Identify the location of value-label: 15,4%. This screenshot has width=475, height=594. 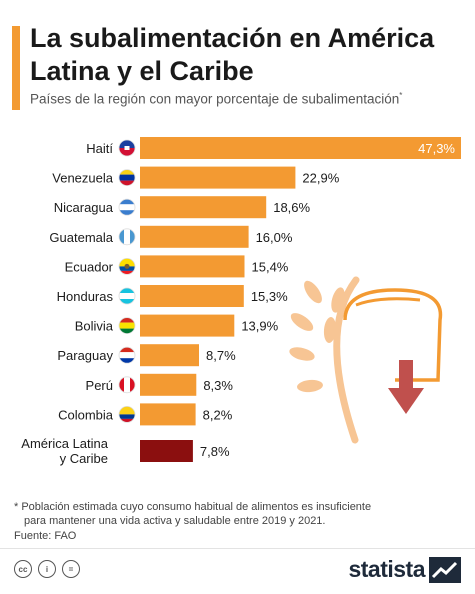
(270, 266).